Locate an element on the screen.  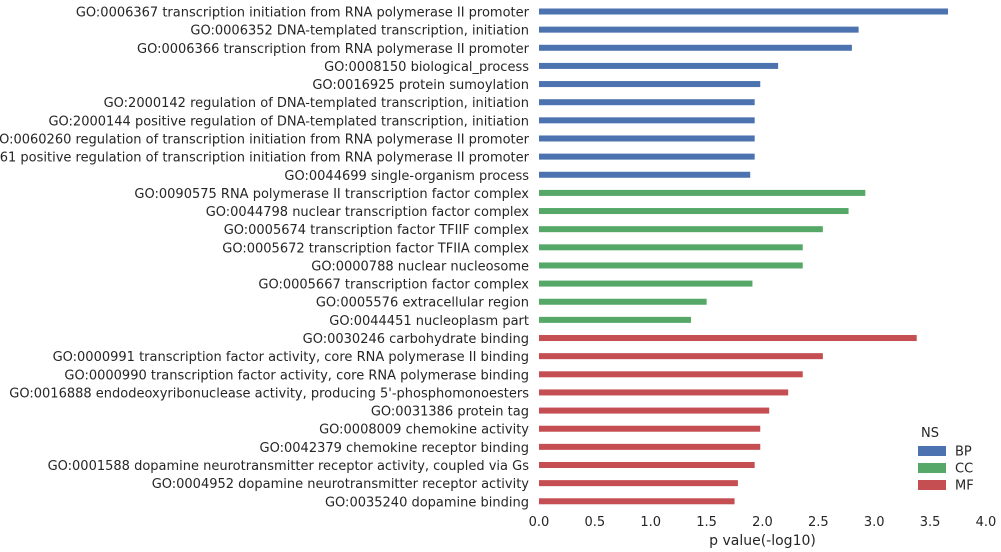
legend-label: BP is located at coordinates (963, 452).